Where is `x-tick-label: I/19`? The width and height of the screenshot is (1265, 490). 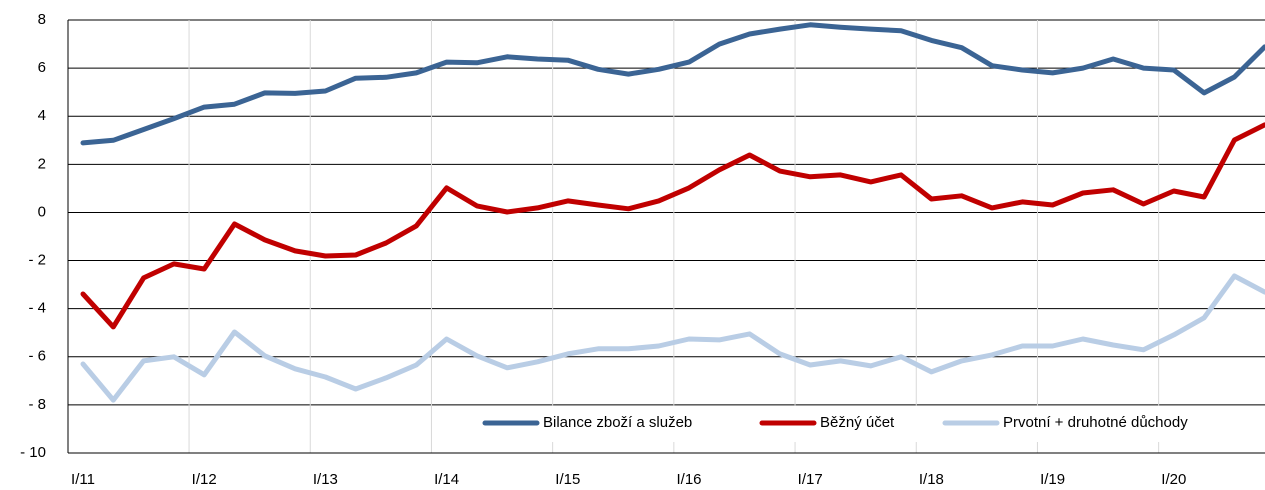
x-tick-label: I/19 is located at coordinates (1052, 479).